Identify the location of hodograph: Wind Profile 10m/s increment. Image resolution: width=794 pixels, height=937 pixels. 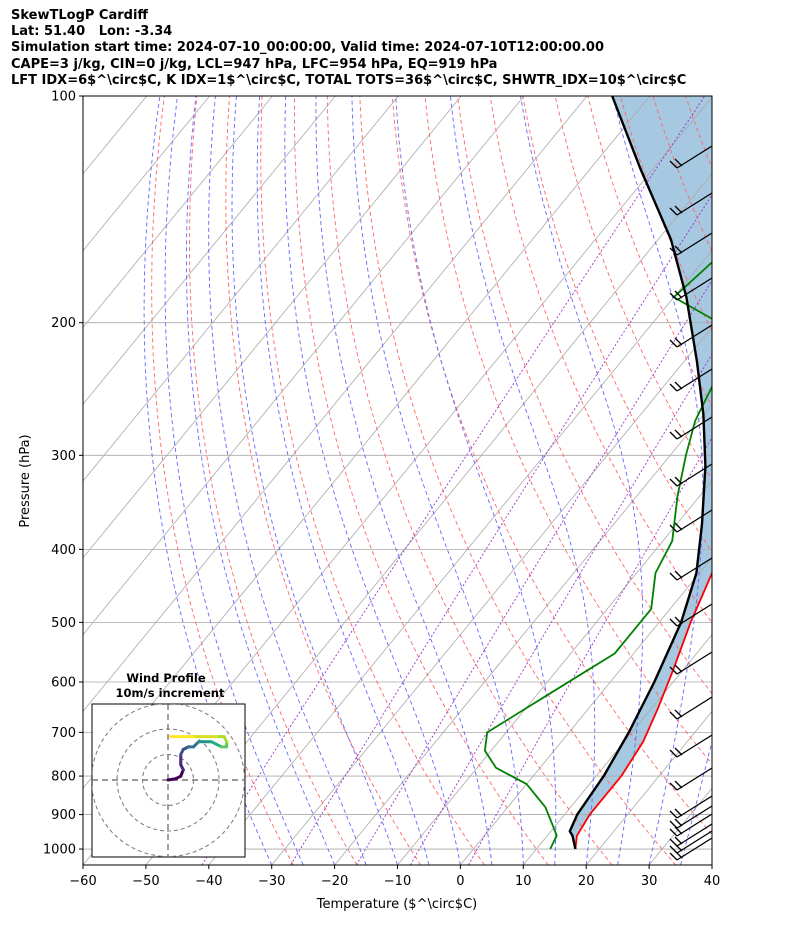
(168, 764).